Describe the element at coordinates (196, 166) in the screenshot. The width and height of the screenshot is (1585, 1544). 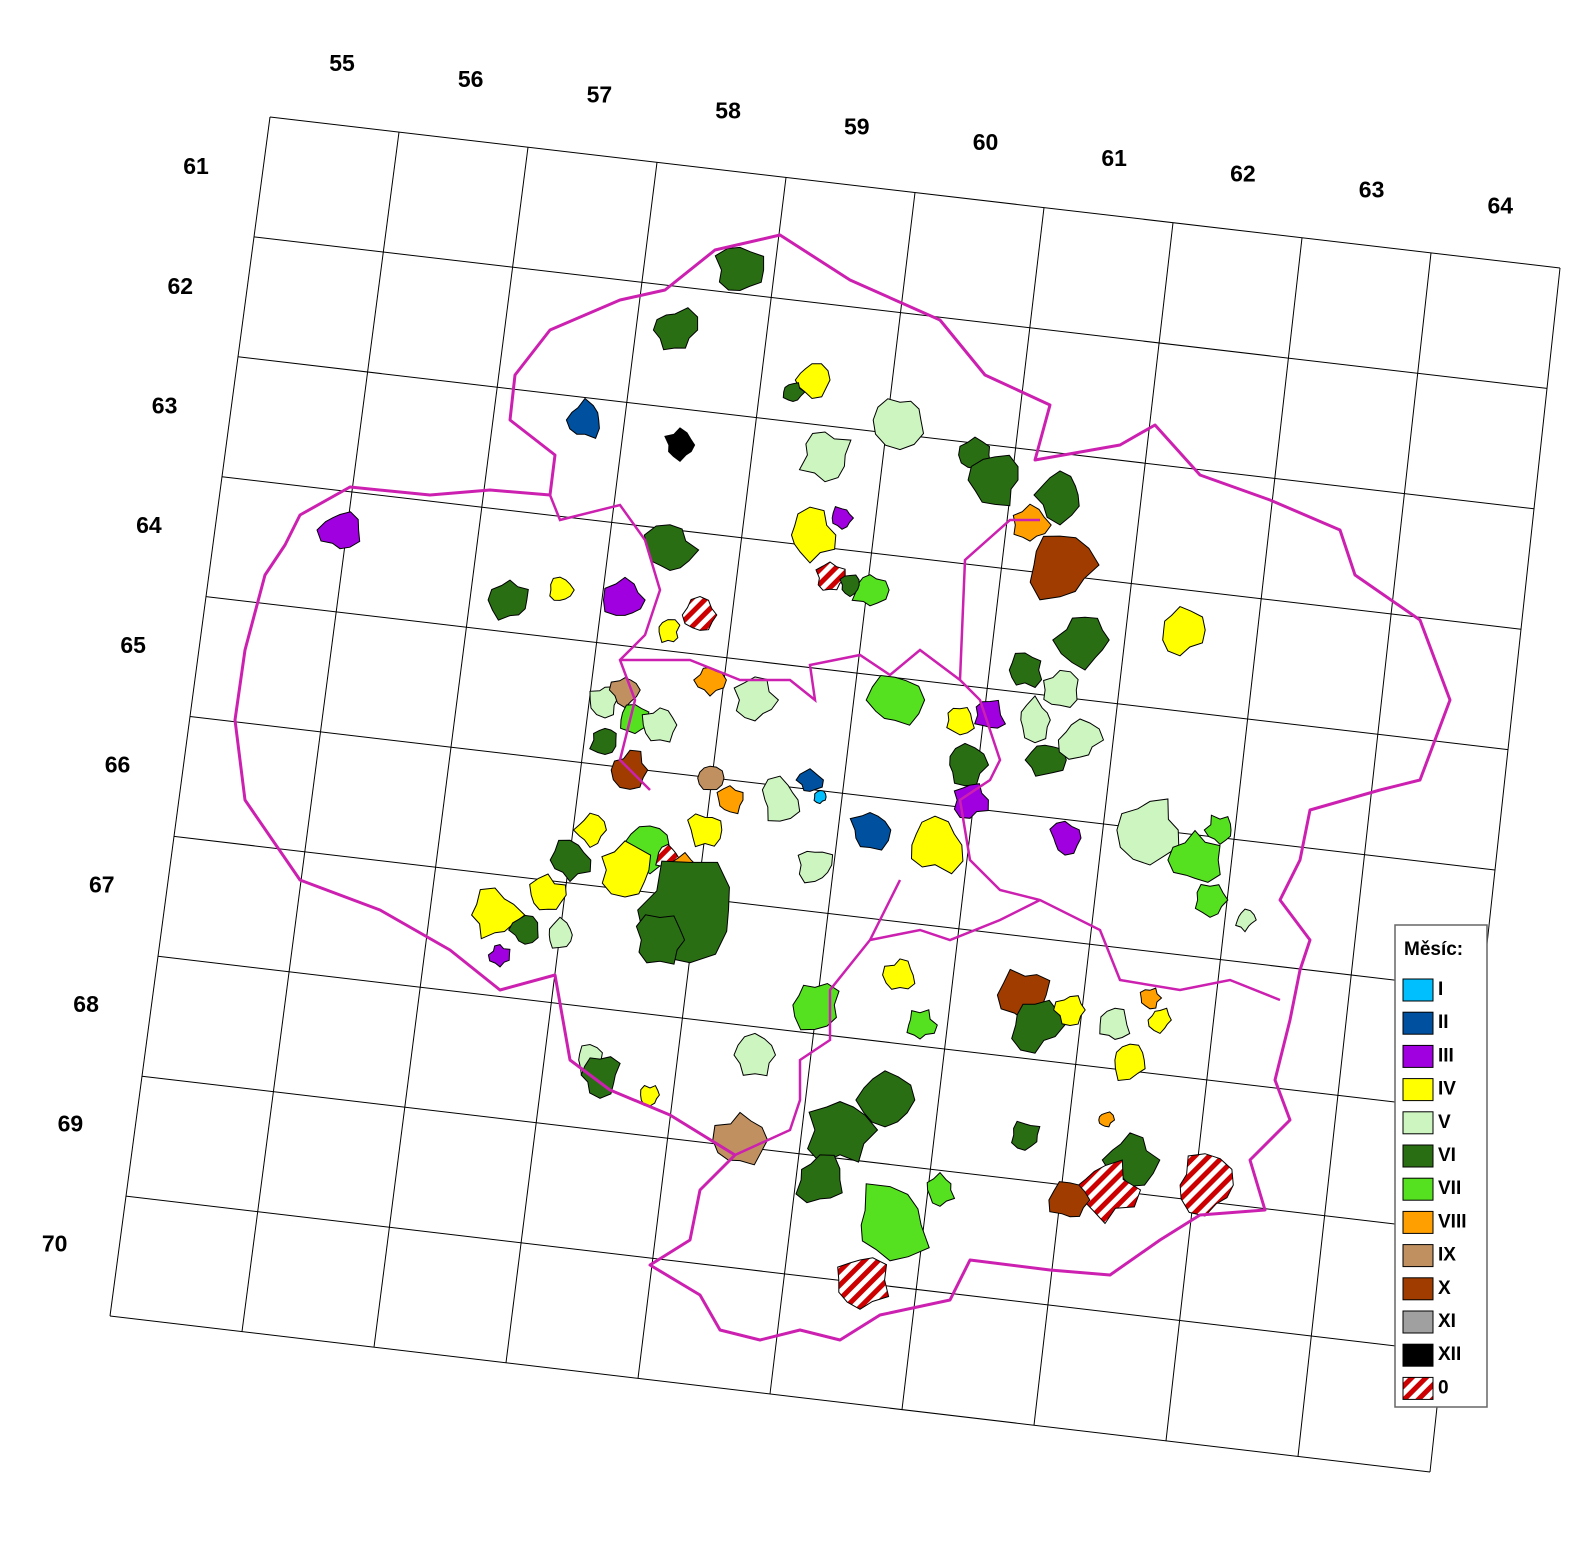
I see `row-label: 61` at that location.